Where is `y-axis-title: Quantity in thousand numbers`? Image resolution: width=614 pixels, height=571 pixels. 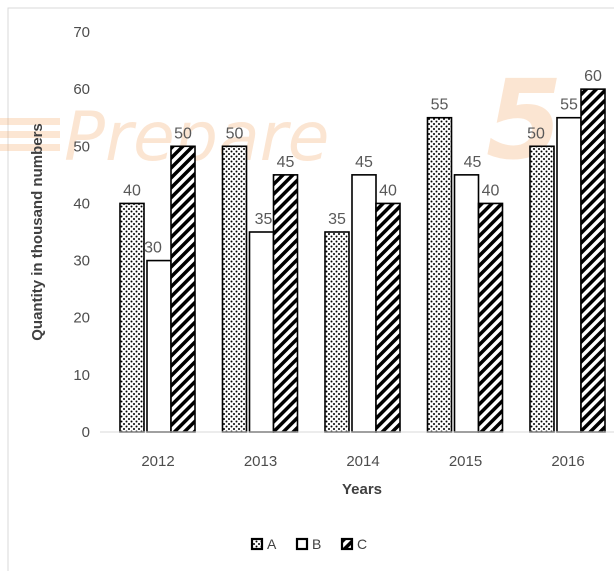 y-axis-title: Quantity in thousand numbers is located at coordinates (37, 232).